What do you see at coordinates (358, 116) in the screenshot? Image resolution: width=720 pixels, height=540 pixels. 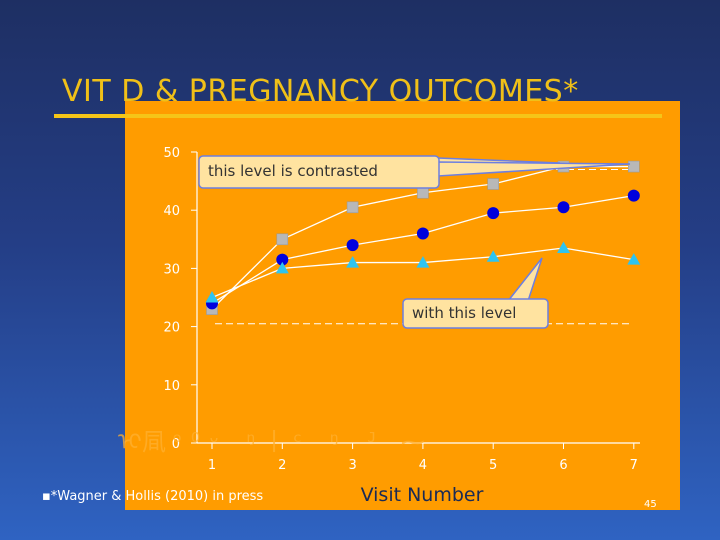 I see `title-underline` at bounding box center [358, 116].